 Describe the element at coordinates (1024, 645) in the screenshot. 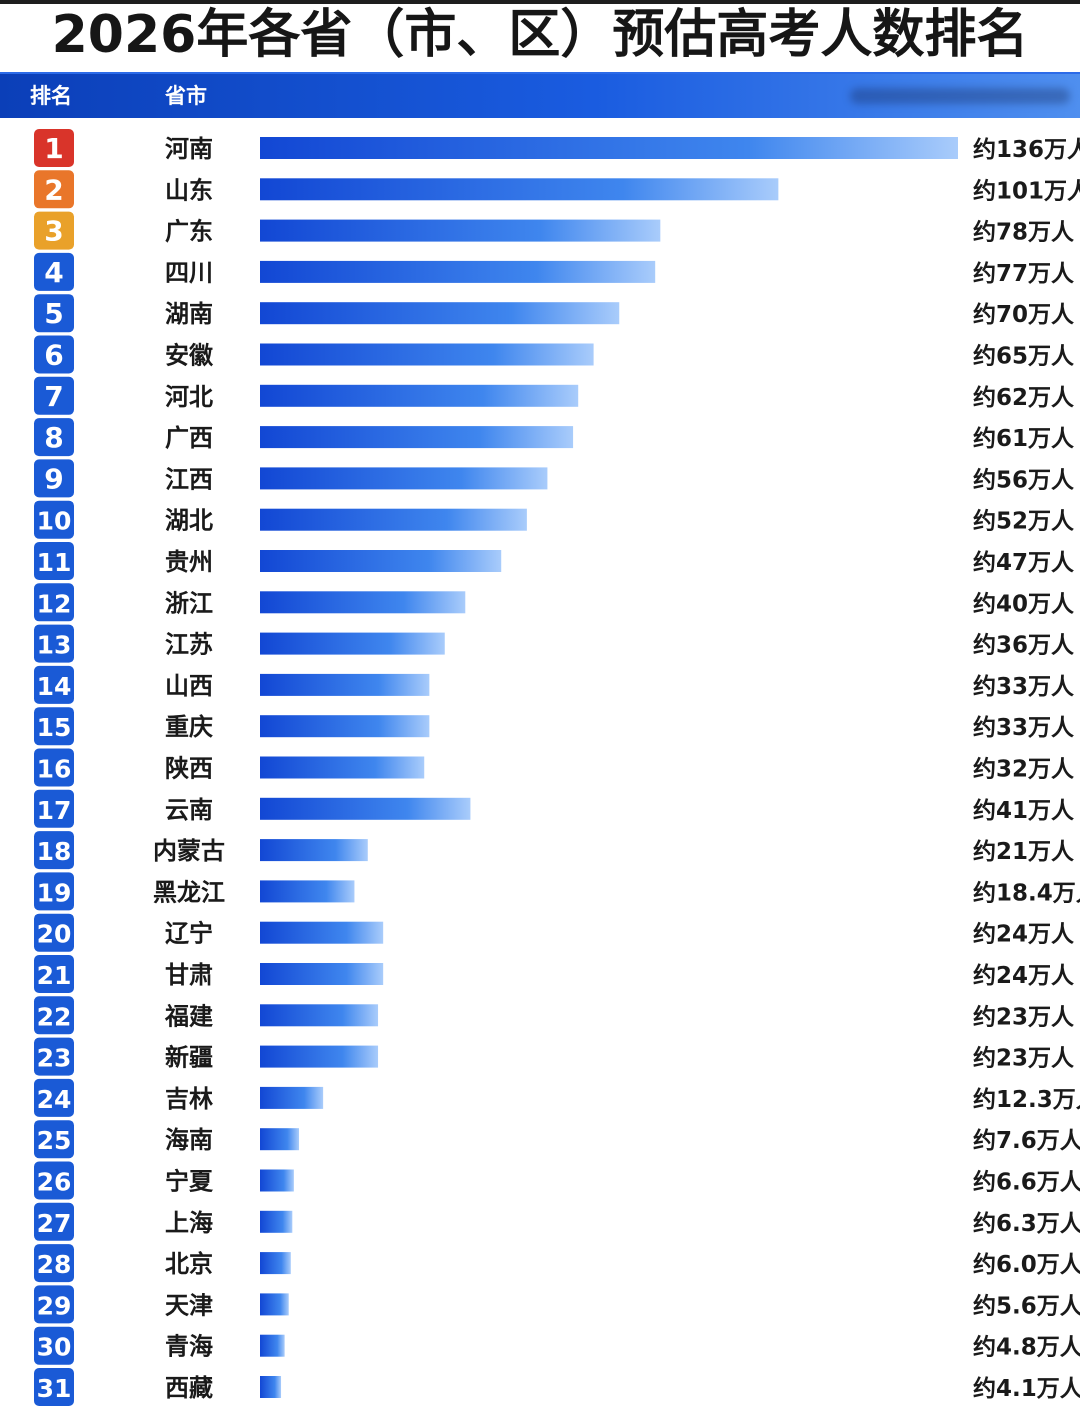

I see `value-label: 约36万人` at that location.